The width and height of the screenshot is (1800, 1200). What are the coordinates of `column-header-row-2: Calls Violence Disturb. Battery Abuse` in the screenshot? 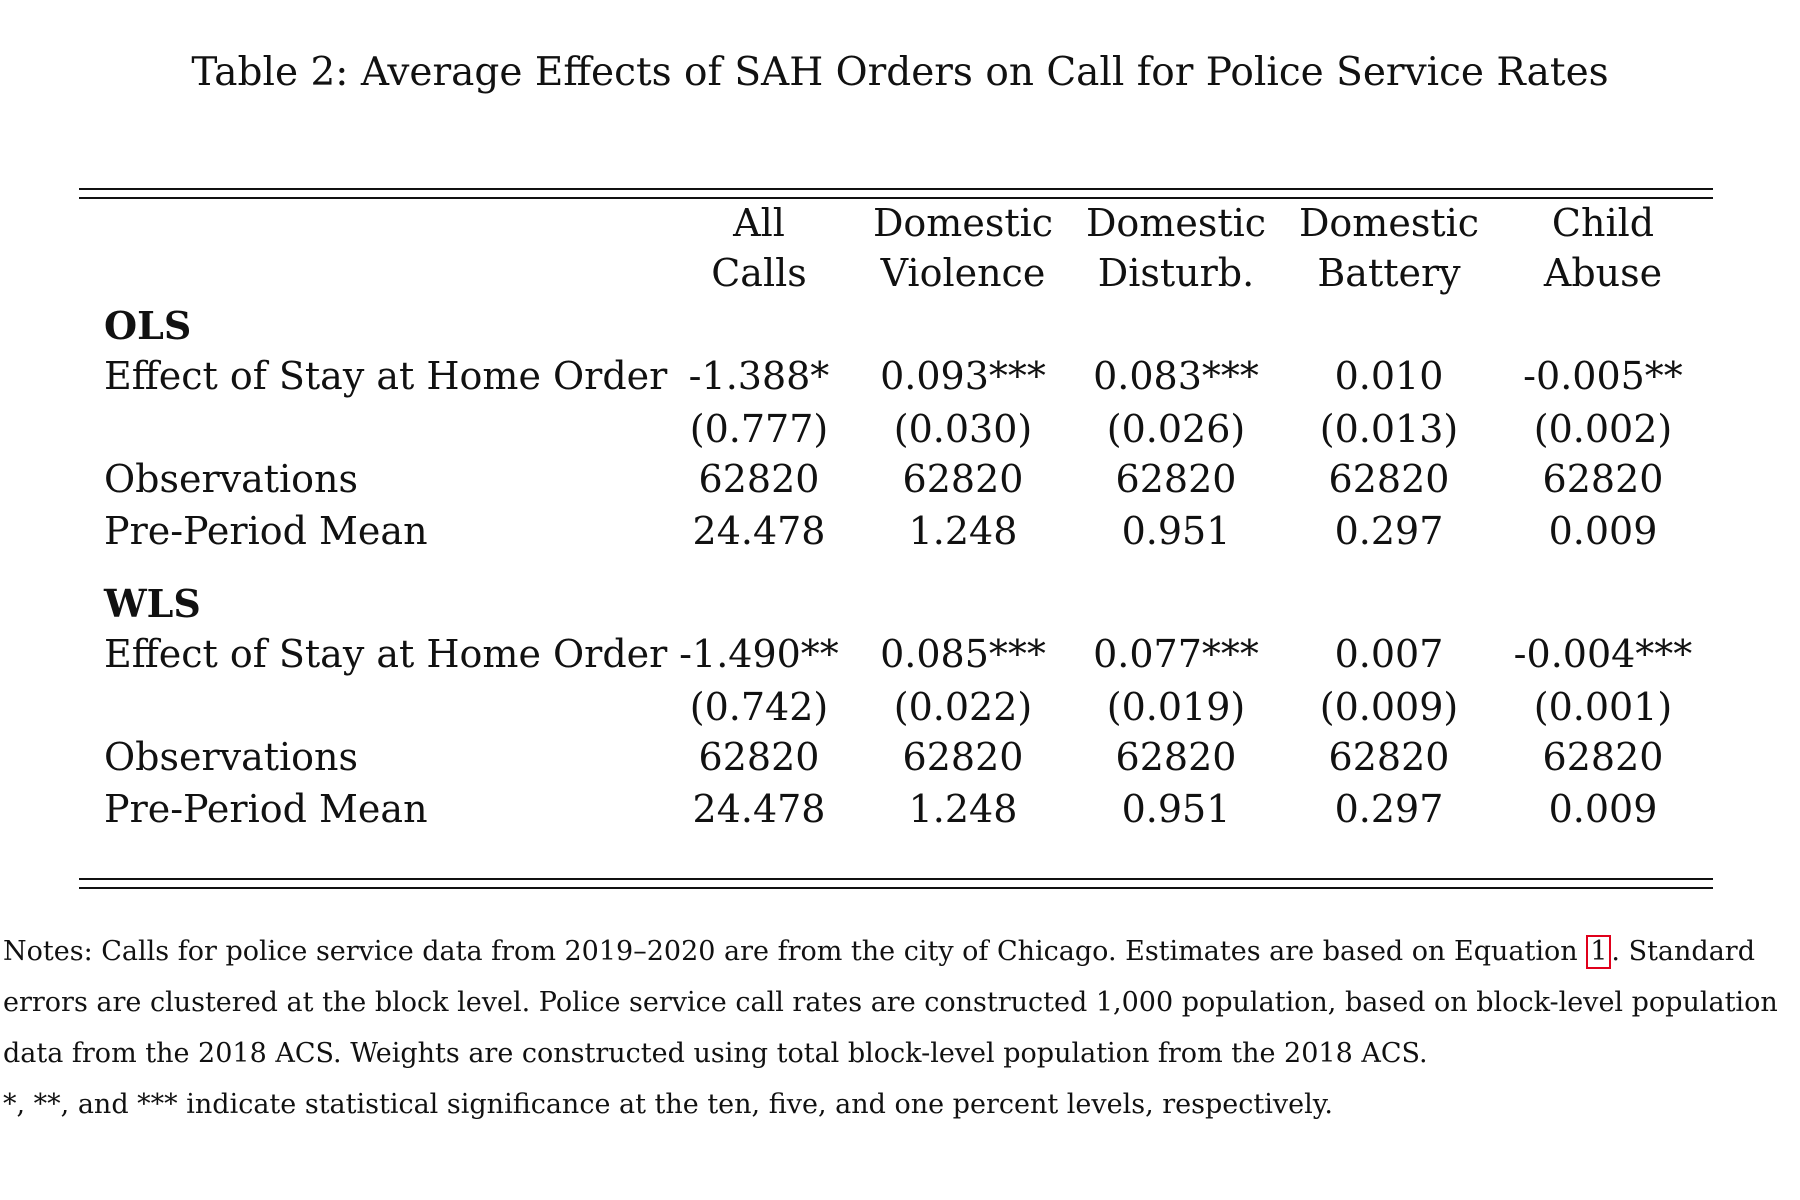 It's located at (900, 273).